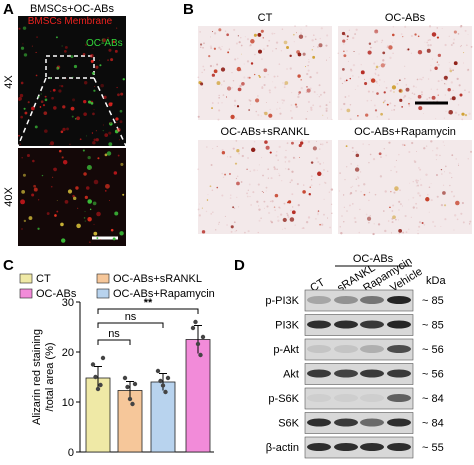 This screenshot has height=465, width=474. Describe the element at coordinates (130, 325) in the screenshot. I see `significance-bracket` at that location.